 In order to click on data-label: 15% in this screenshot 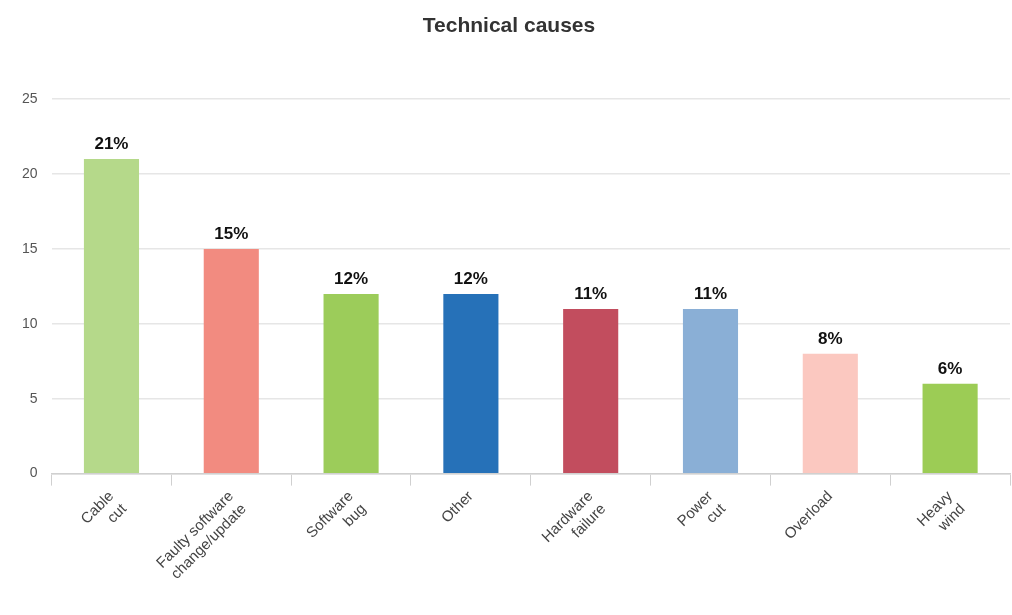, I will do `click(231, 234)`.